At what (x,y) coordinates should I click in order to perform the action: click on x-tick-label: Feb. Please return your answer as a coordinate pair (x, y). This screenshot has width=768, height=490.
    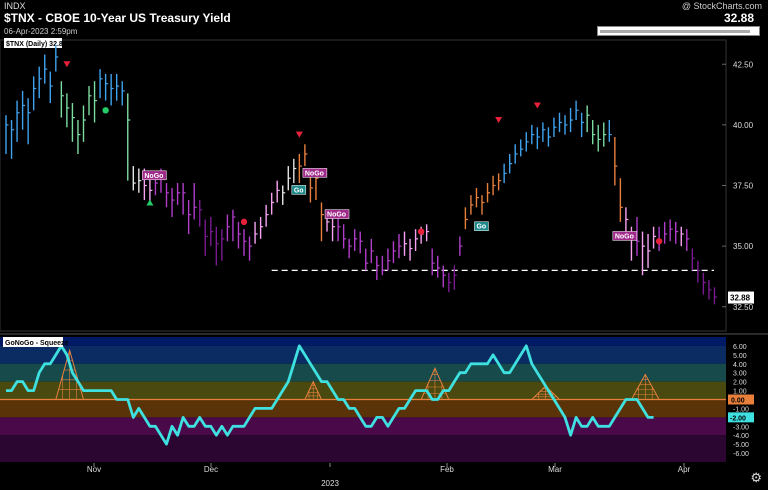
    Looking at the image, I should click on (447, 469).